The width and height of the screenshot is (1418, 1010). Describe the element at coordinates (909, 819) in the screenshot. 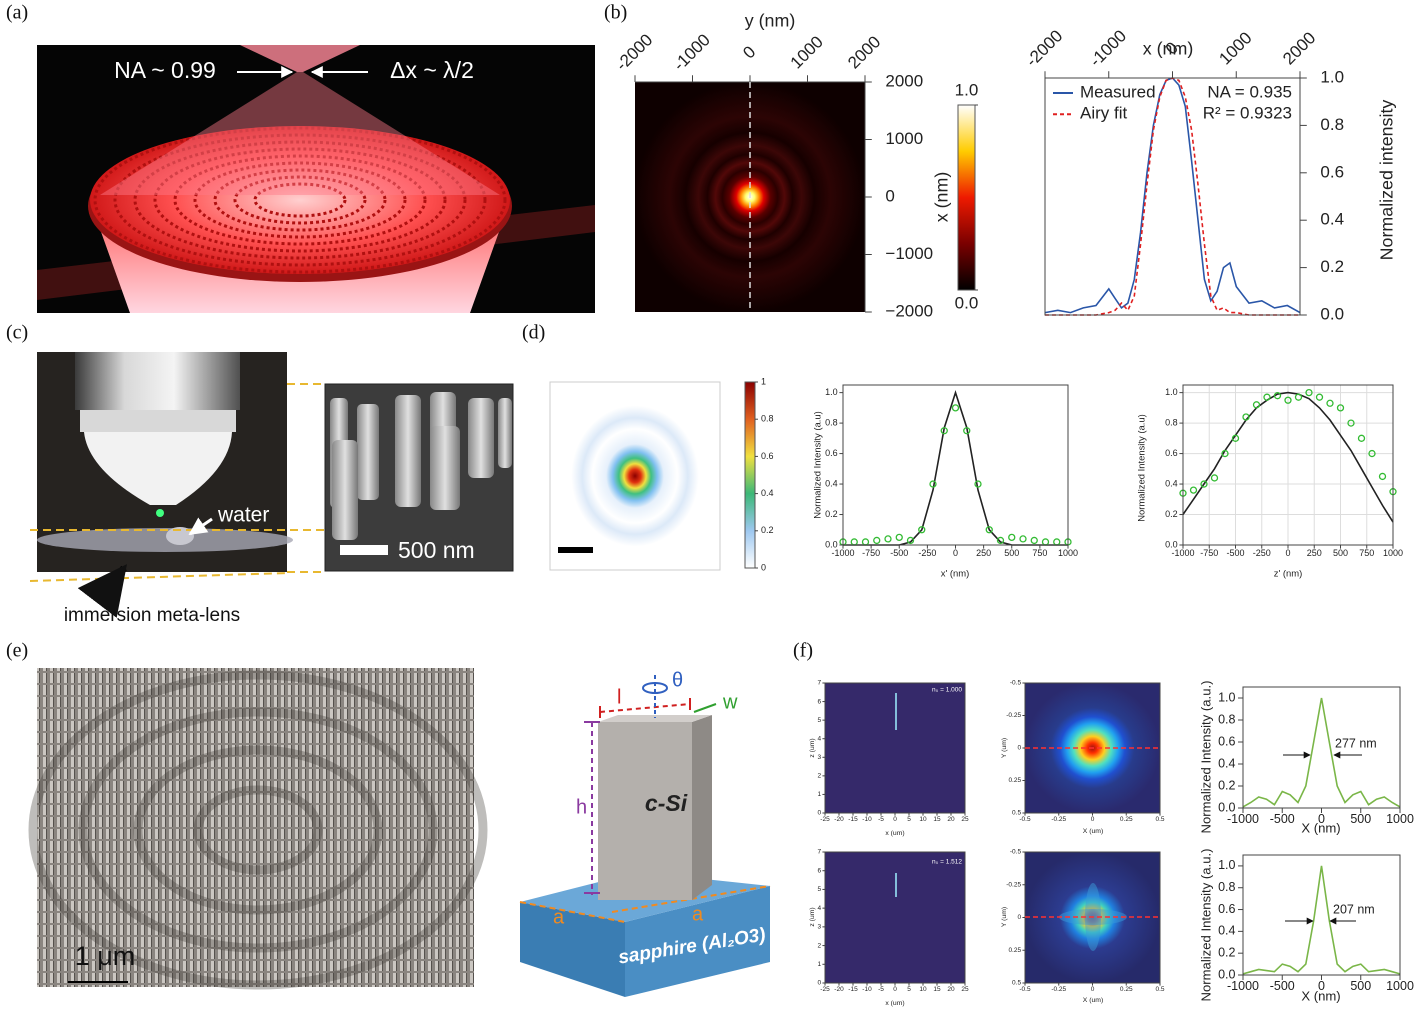

I see `x-tick-label: 5` at that location.